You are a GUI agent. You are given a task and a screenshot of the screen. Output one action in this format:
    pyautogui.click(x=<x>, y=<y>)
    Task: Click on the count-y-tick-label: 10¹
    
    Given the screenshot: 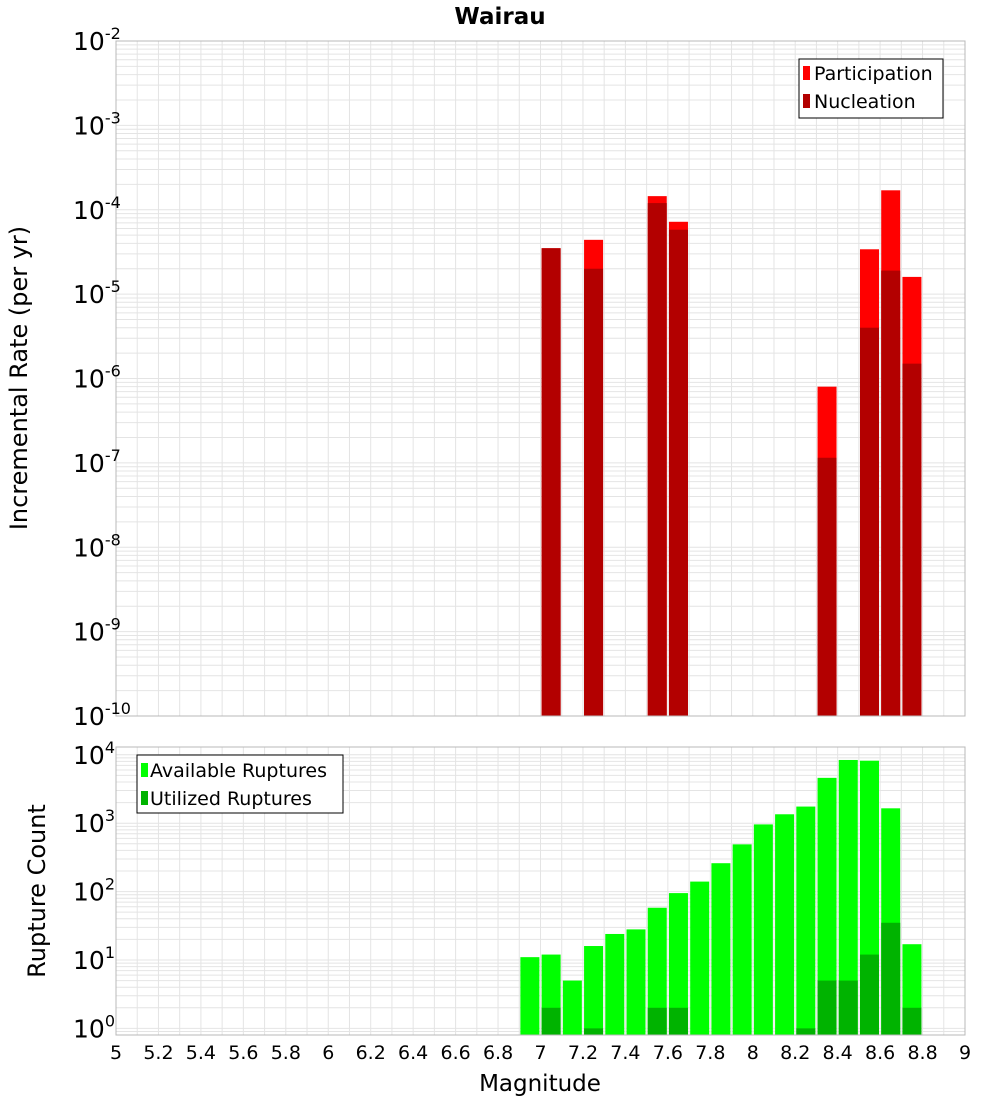 What is the action you would take?
    pyautogui.click(x=94, y=959)
    